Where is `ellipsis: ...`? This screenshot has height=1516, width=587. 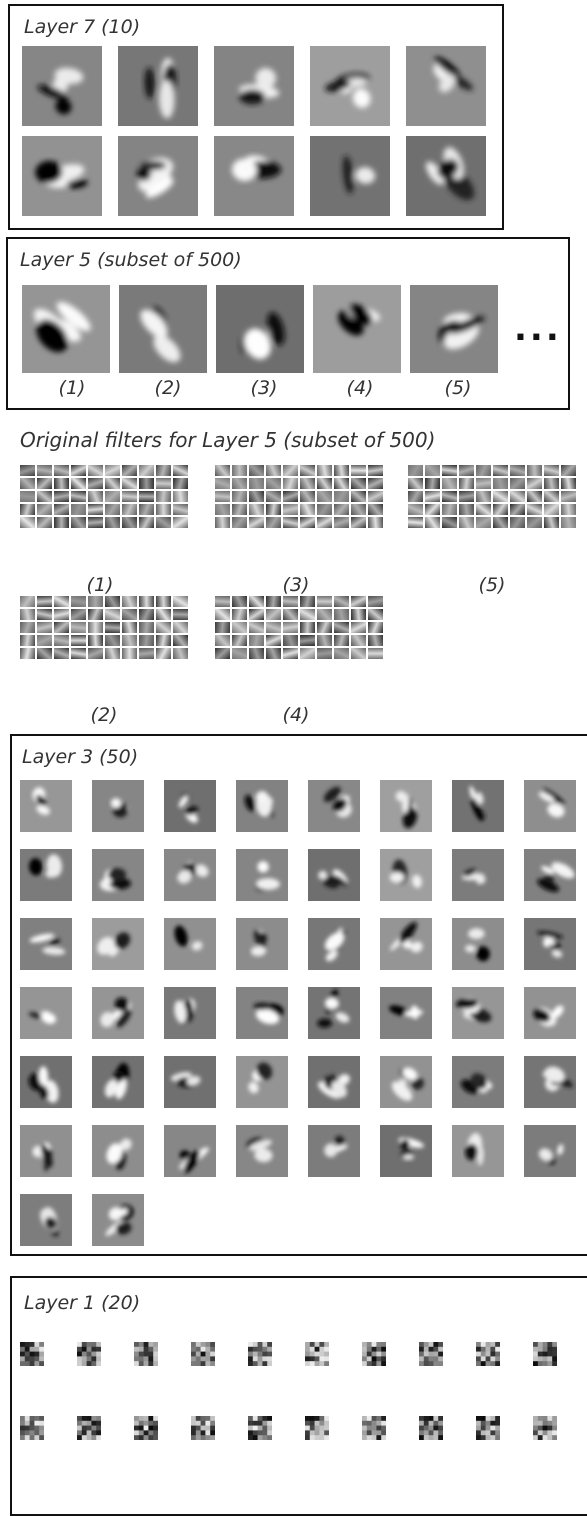
ellipsis: ... is located at coordinates (538, 329).